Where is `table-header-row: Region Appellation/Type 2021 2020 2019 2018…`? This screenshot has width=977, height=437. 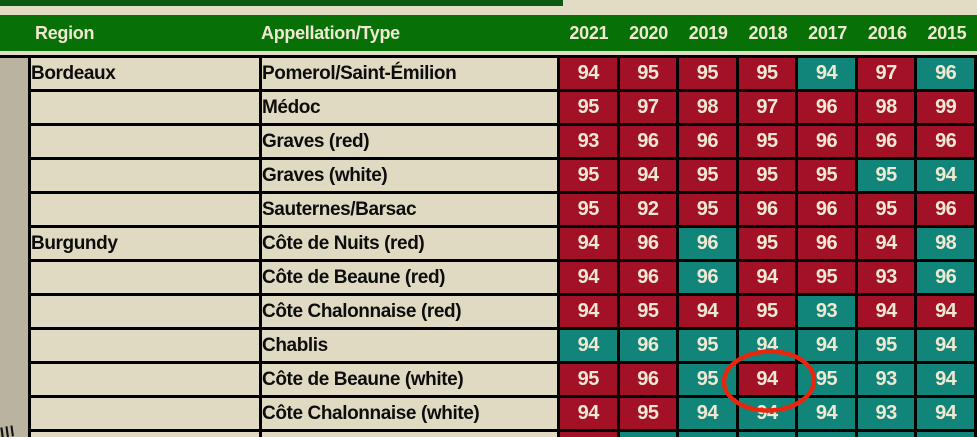 table-header-row: Region Appellation/Type 2021 2020 2019 2018… is located at coordinates (488, 33).